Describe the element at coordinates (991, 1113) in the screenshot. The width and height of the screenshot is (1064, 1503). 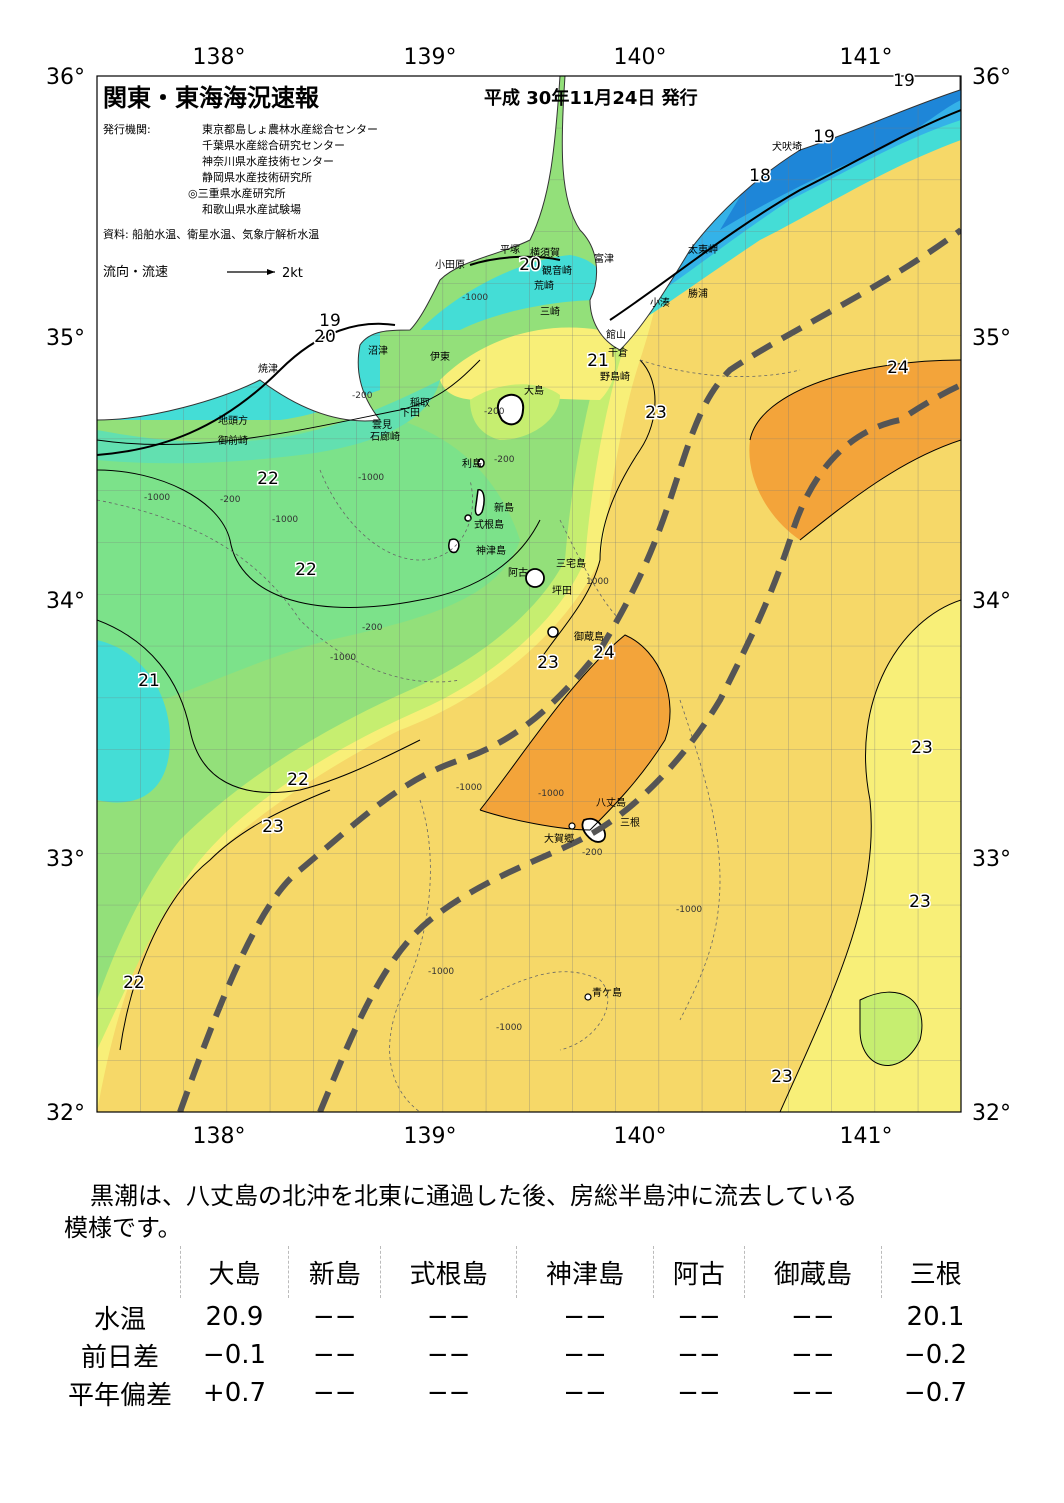
I see `lat-label-right-32: 32°` at that location.